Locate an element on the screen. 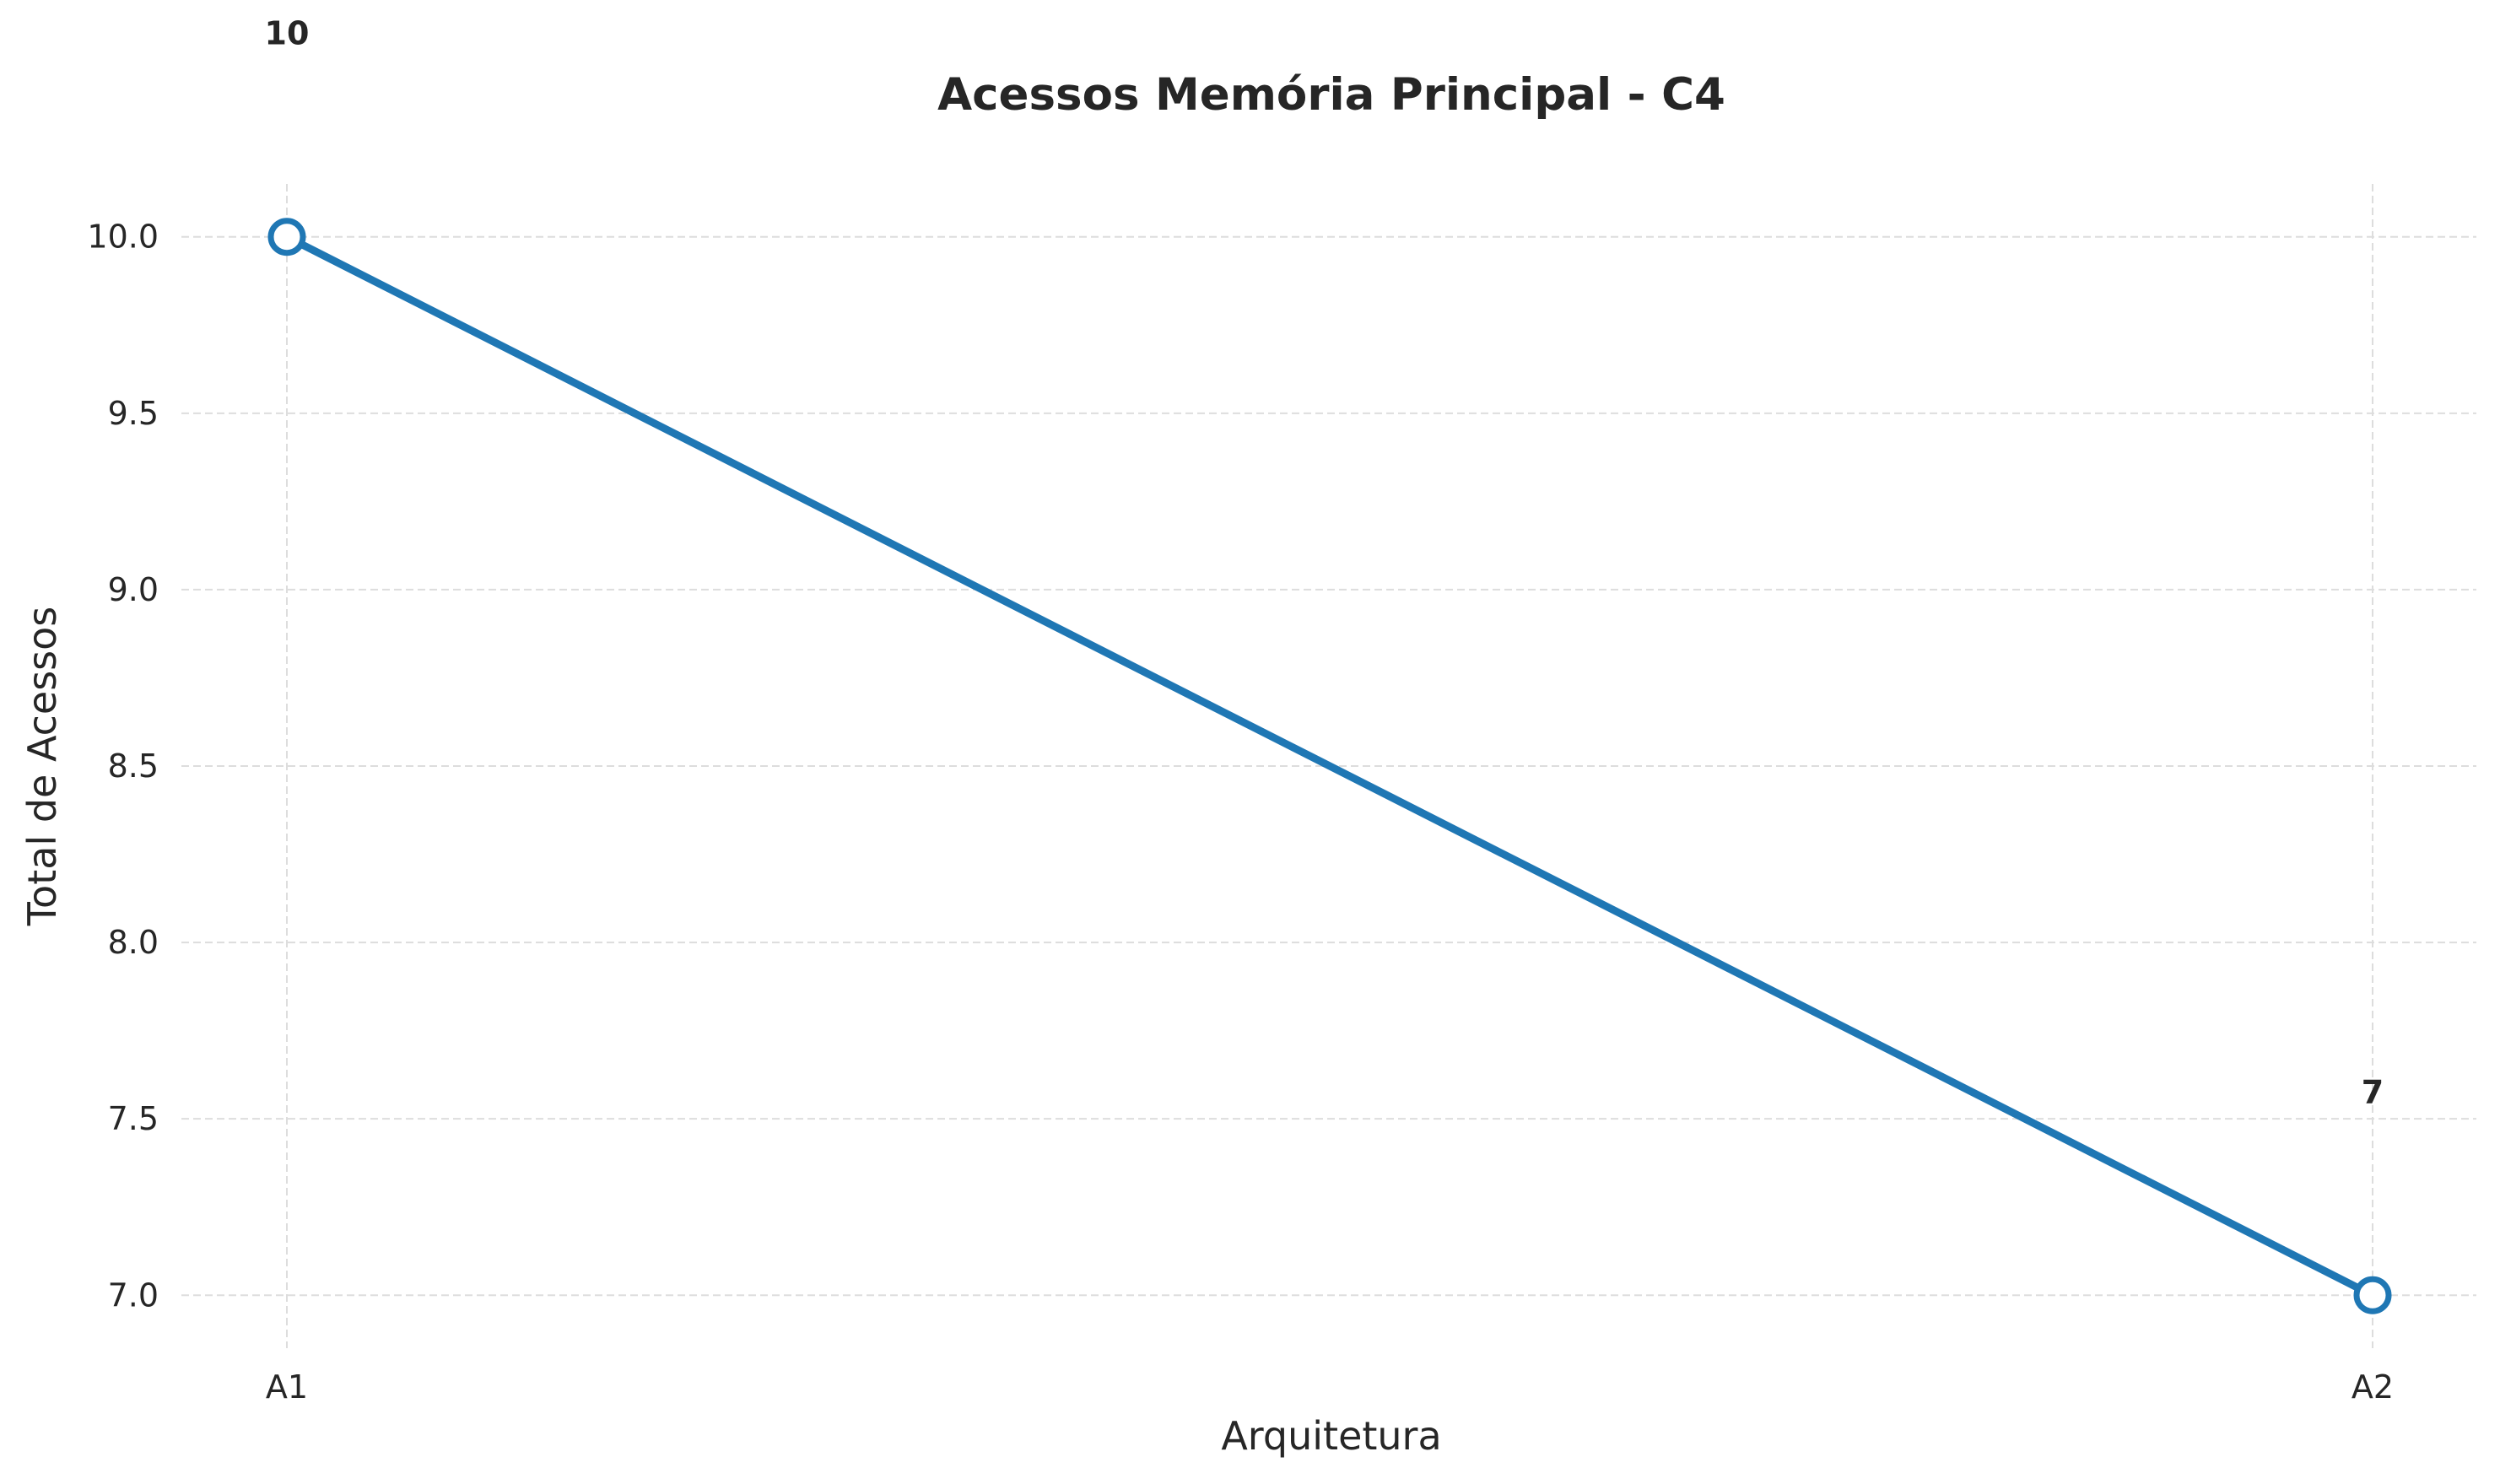  data-label: 10 is located at coordinates (287, 33).